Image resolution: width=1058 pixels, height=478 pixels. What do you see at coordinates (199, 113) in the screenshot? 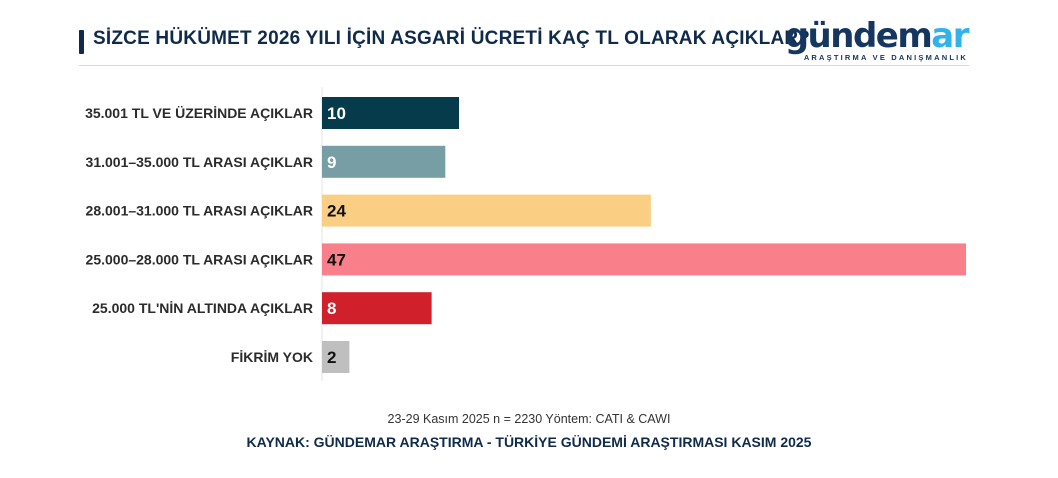
I see `category-label: 35.001 TL VE ÜZERİNDE AÇIKLAR` at bounding box center [199, 113].